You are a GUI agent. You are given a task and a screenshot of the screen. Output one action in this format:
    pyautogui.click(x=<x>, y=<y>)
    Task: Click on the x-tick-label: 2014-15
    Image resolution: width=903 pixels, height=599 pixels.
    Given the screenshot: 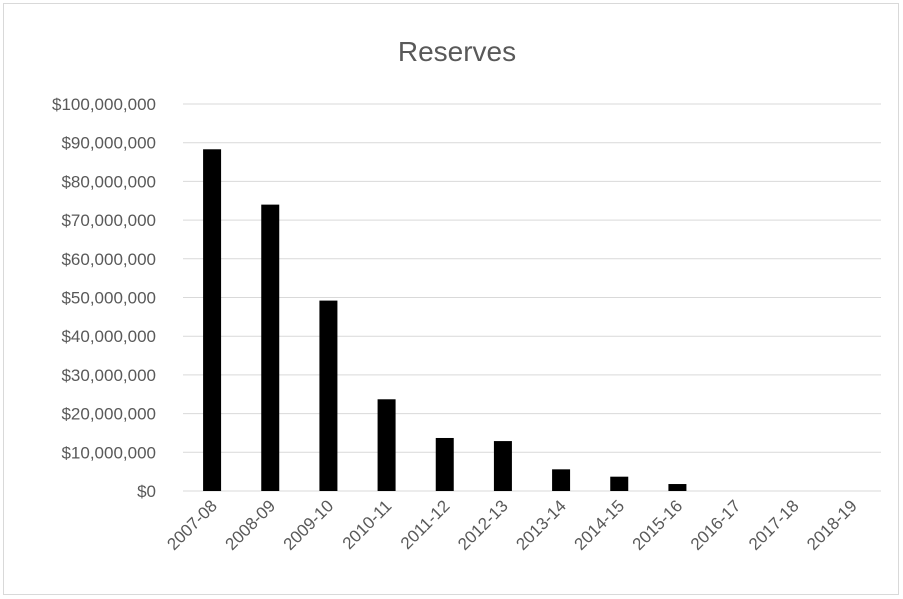 What is the action you would take?
    pyautogui.click(x=600, y=525)
    